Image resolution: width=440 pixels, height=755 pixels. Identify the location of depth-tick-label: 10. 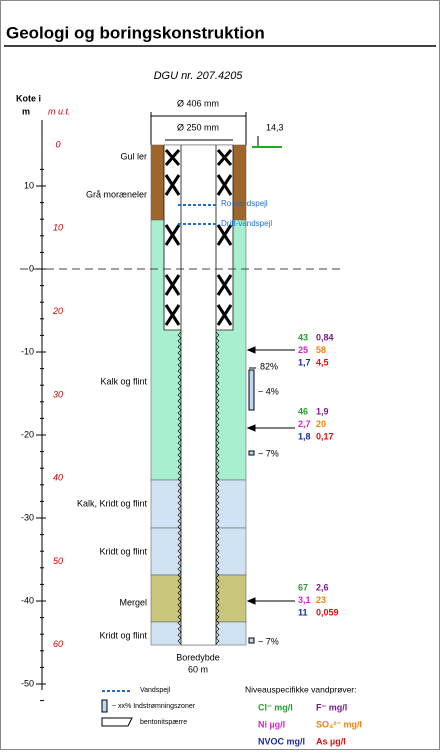
(58, 228).